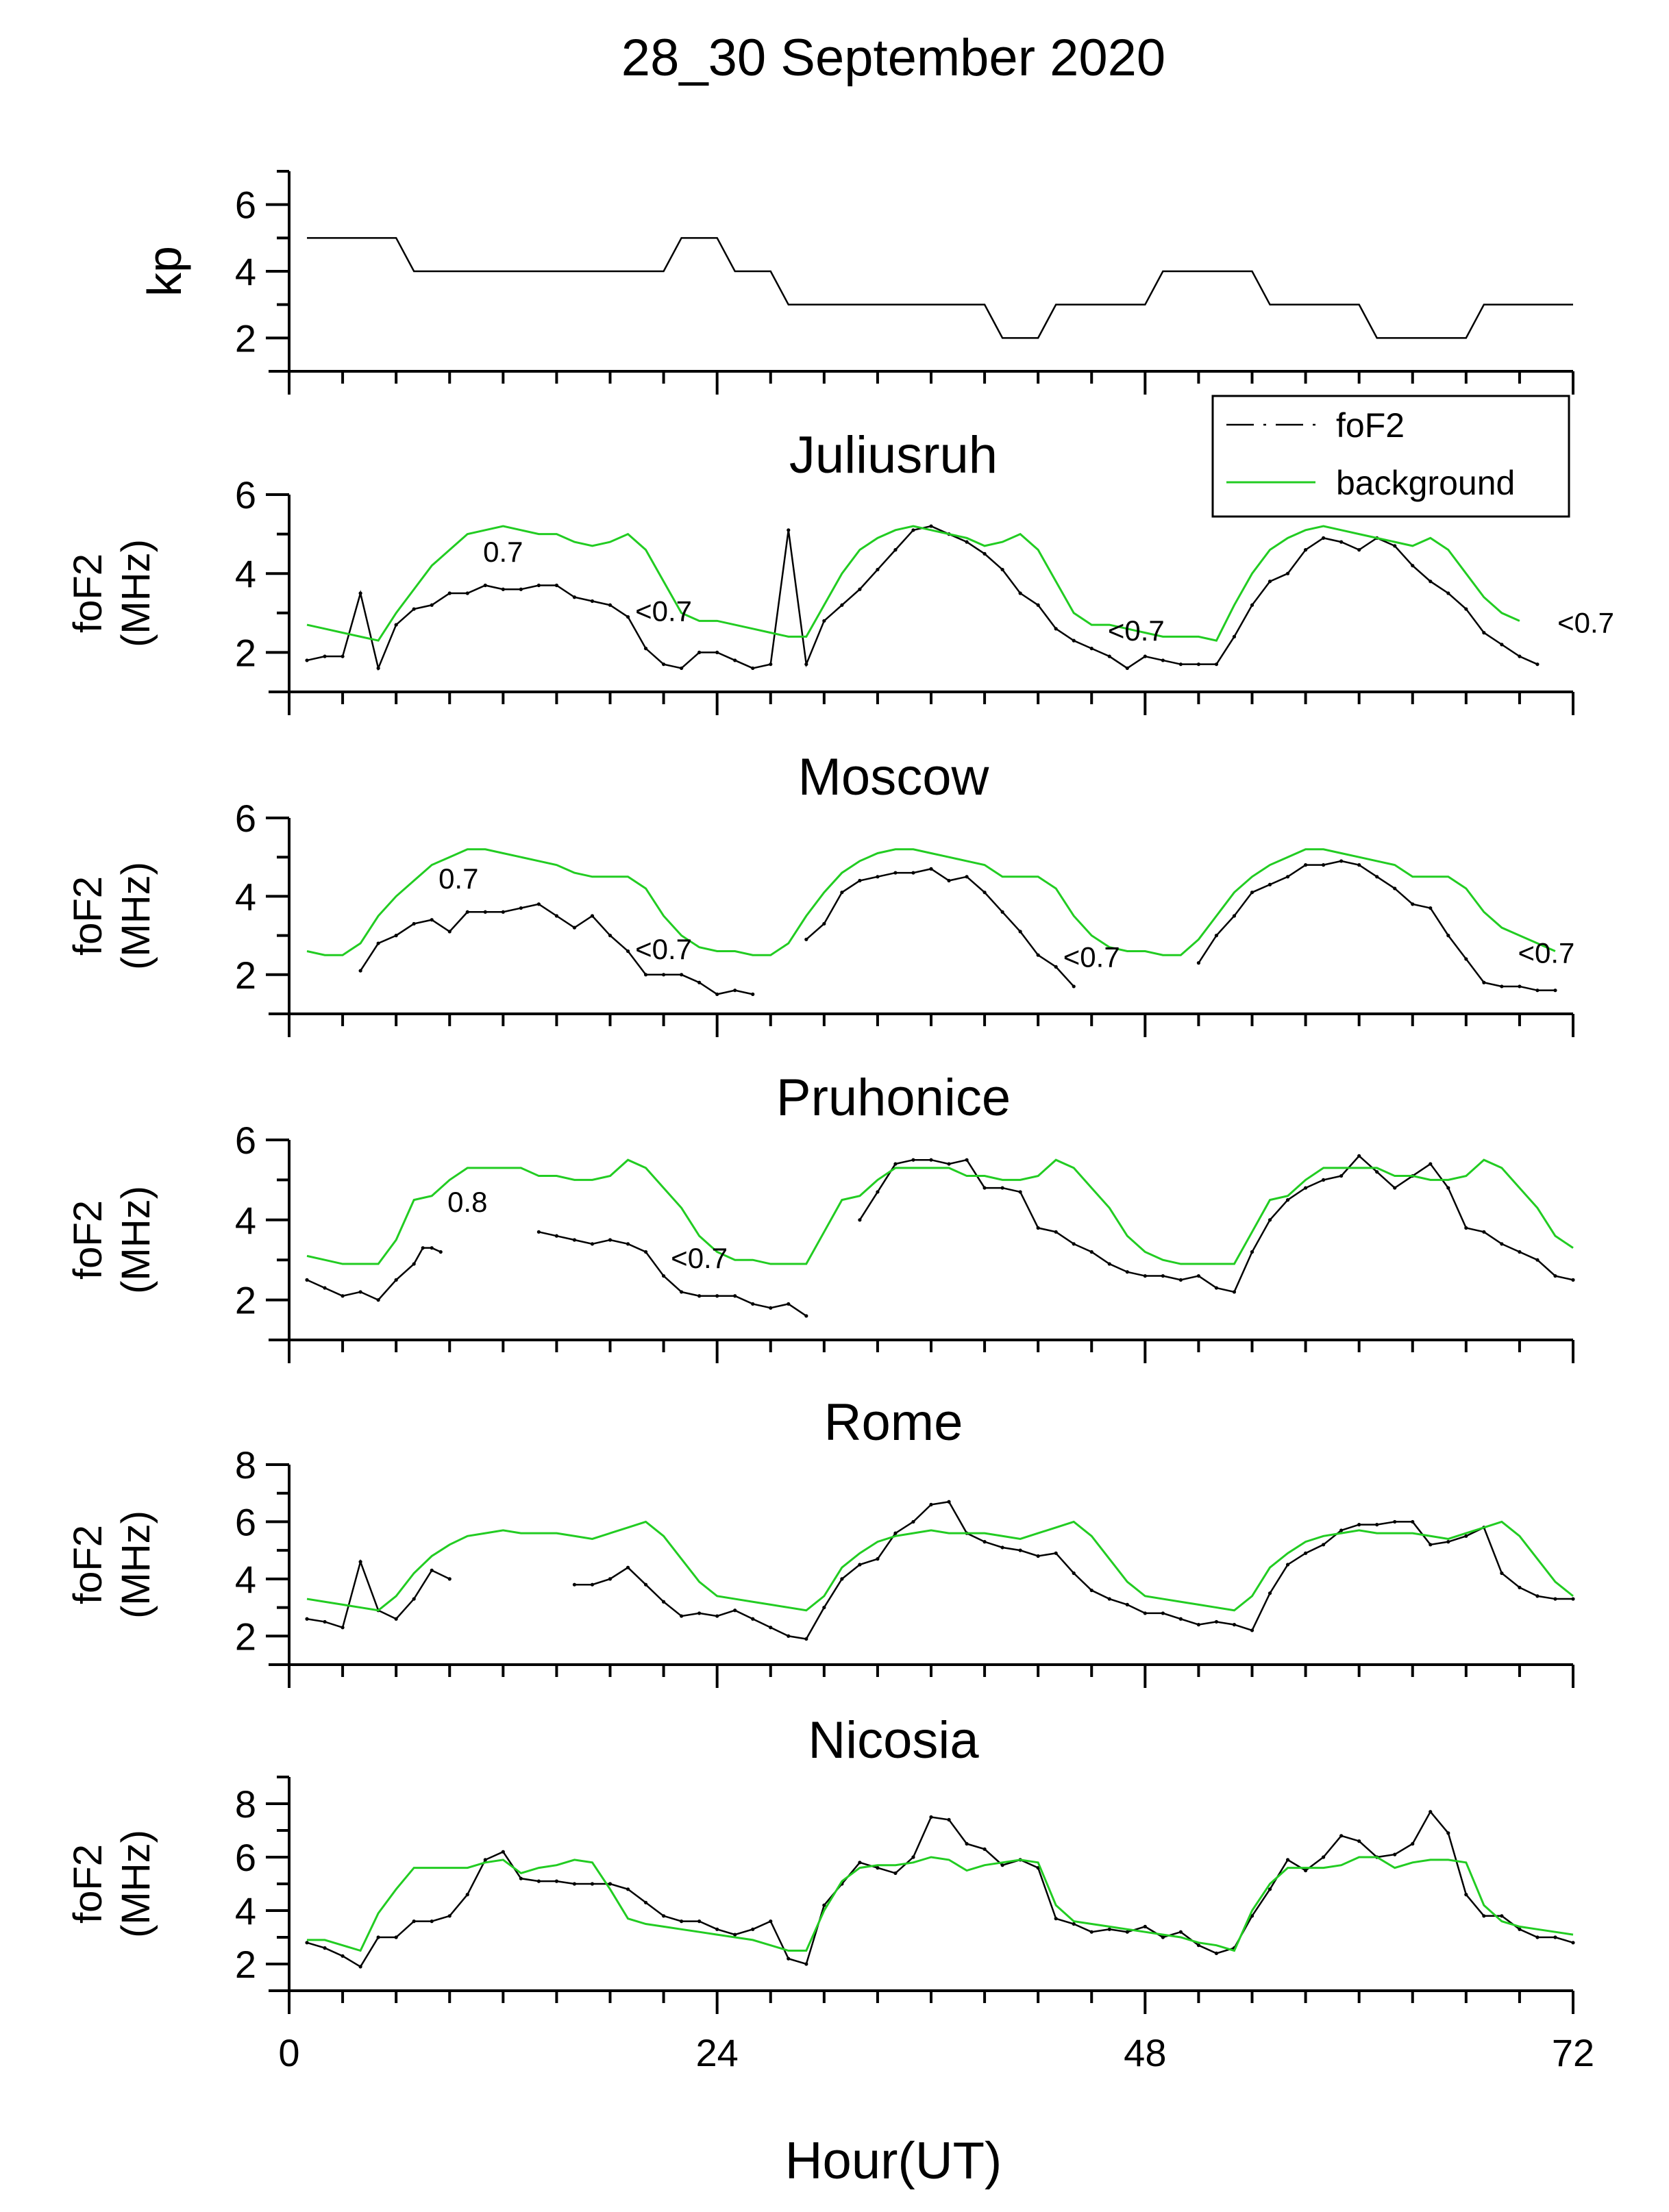 The width and height of the screenshot is (1669, 2212). Describe the element at coordinates (893, 58) in the screenshot. I see `figure-title: 28_30 September 2020` at that location.